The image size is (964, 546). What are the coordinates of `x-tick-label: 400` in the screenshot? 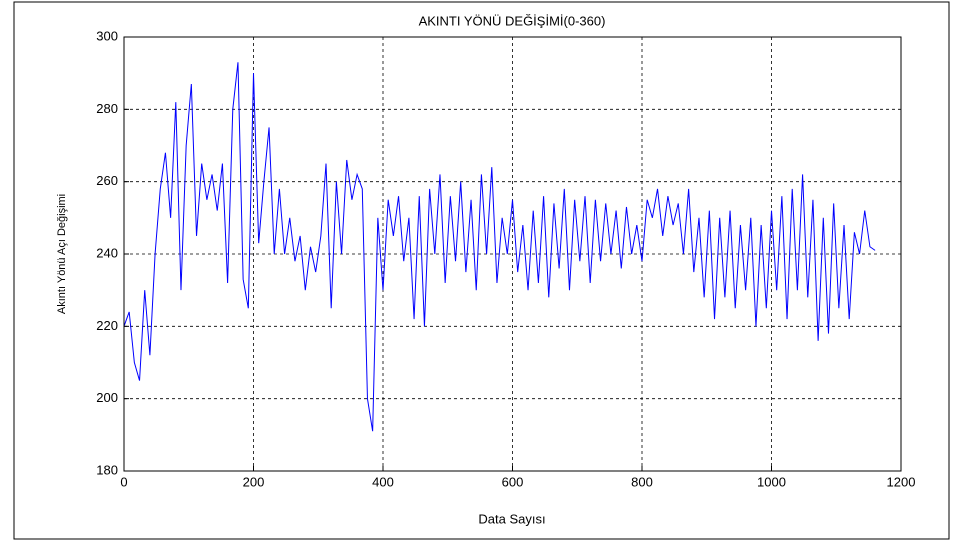 It's located at (383, 481).